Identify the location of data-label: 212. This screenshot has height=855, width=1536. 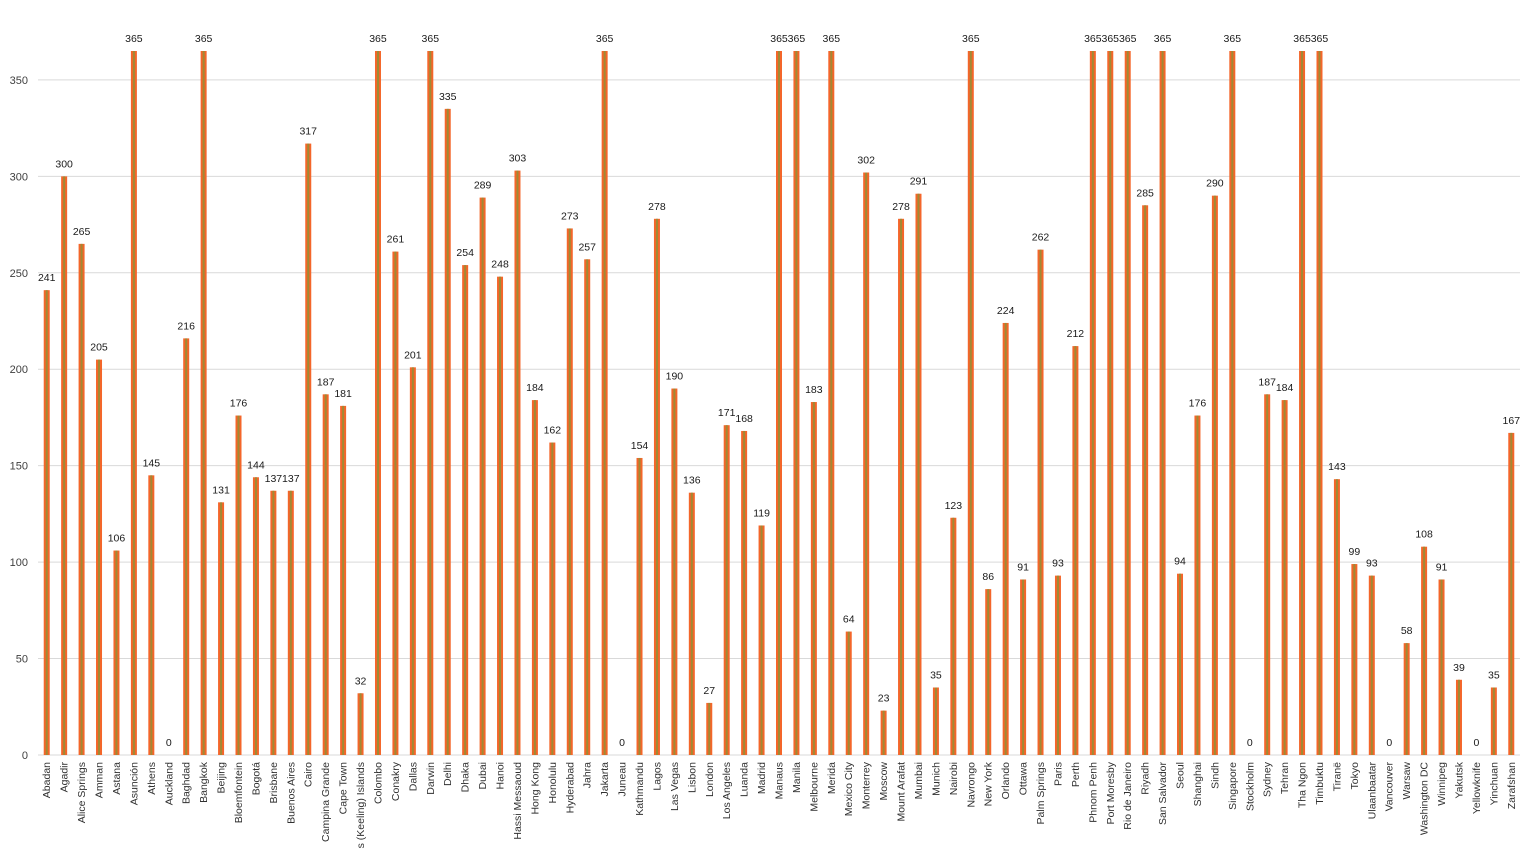
(1076, 334).